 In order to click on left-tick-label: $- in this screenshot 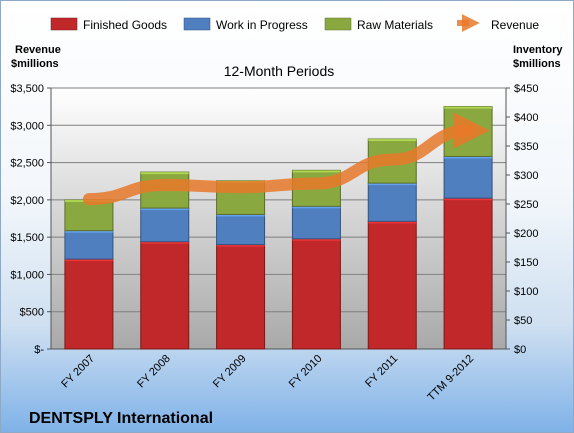, I will do `click(39, 350)`.